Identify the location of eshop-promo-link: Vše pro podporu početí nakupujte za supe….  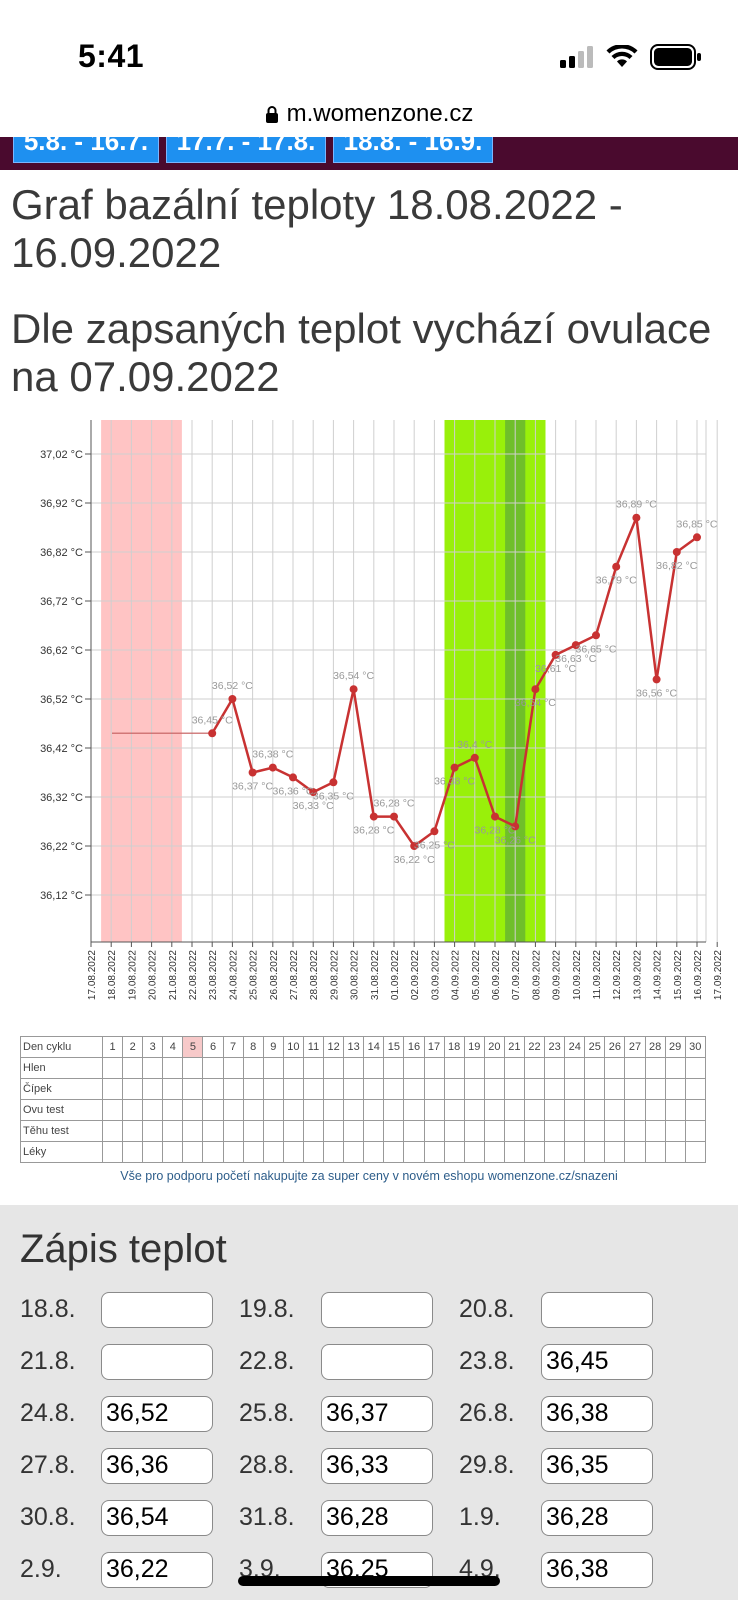
(369, 1176).